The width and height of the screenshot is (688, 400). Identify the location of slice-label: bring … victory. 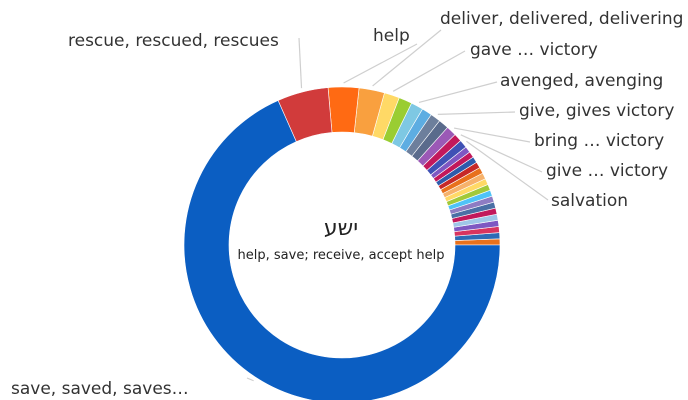
(599, 141).